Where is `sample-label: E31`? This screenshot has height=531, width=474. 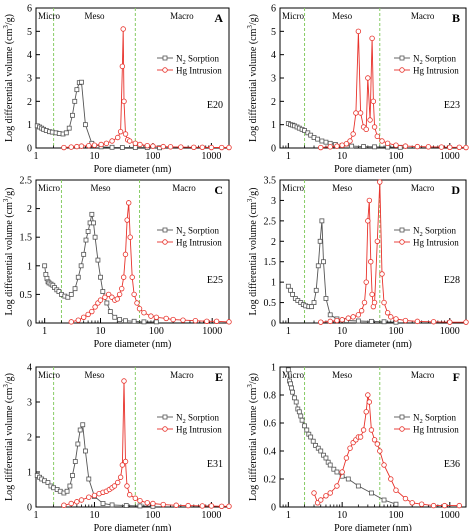
sample-label: E31 is located at coordinates (215, 464).